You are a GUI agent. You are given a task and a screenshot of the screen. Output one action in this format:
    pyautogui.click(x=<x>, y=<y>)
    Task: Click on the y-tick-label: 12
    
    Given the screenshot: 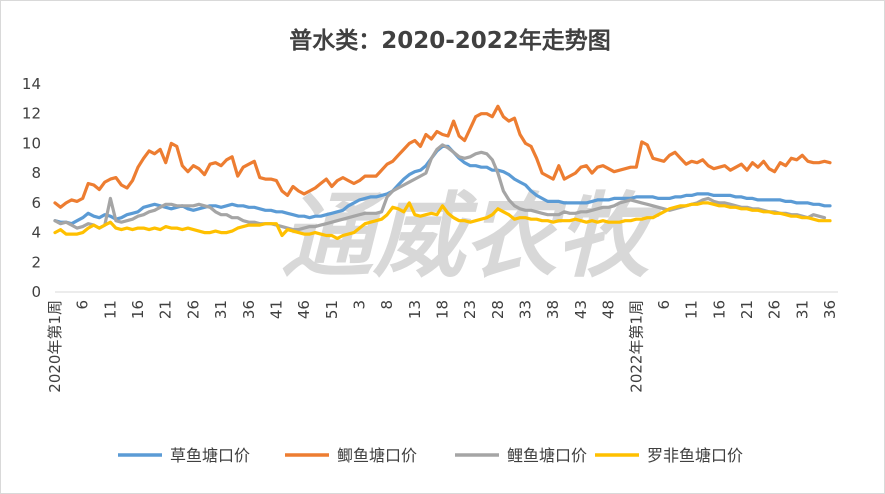 What is the action you would take?
    pyautogui.click(x=31, y=114)
    